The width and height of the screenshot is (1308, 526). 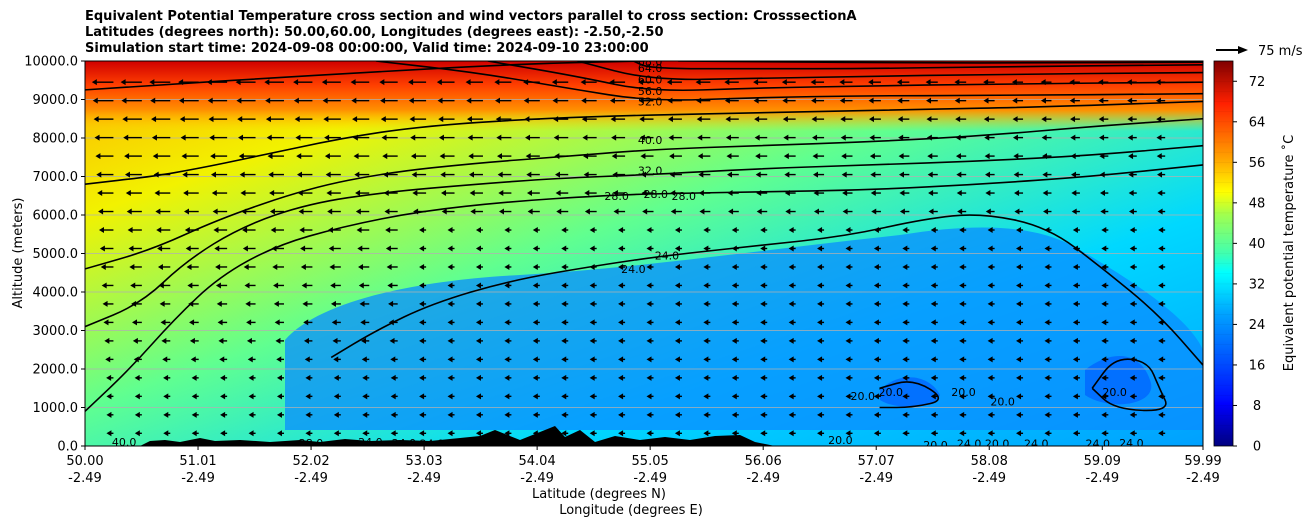 What do you see at coordinates (84, 461) in the screenshot?
I see `x-tick-label-lat: 50.00` at bounding box center [84, 461].